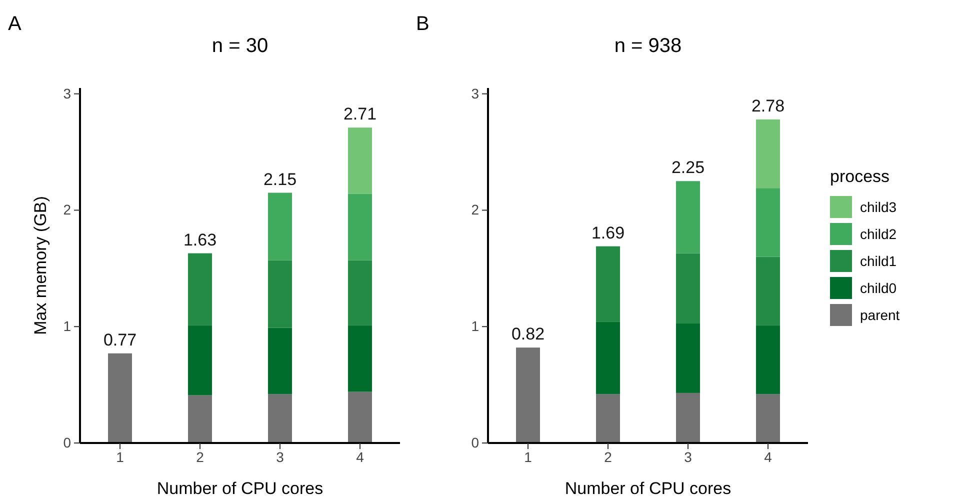 The image size is (963, 500). I want to click on legend-label: parent, so click(880, 315).